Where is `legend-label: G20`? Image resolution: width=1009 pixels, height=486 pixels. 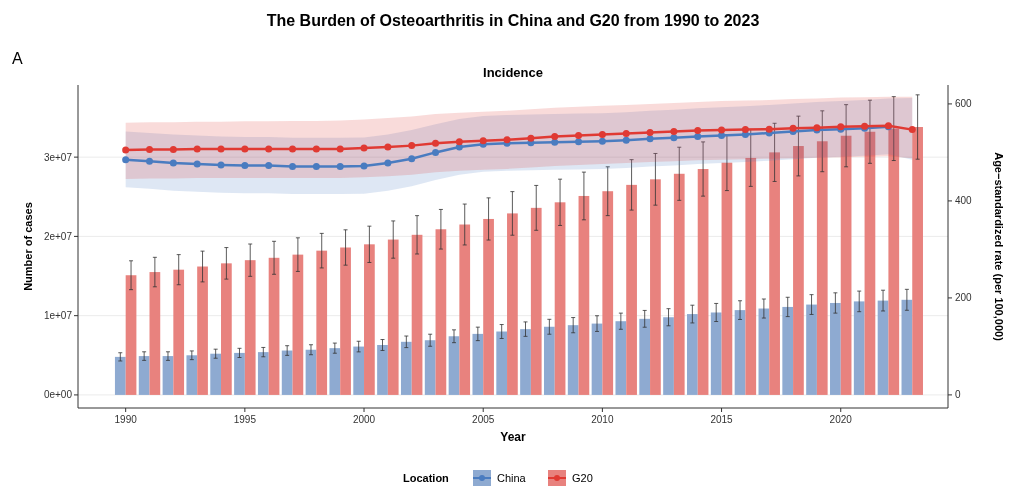
legend-label: G20 is located at coordinates (582, 477).